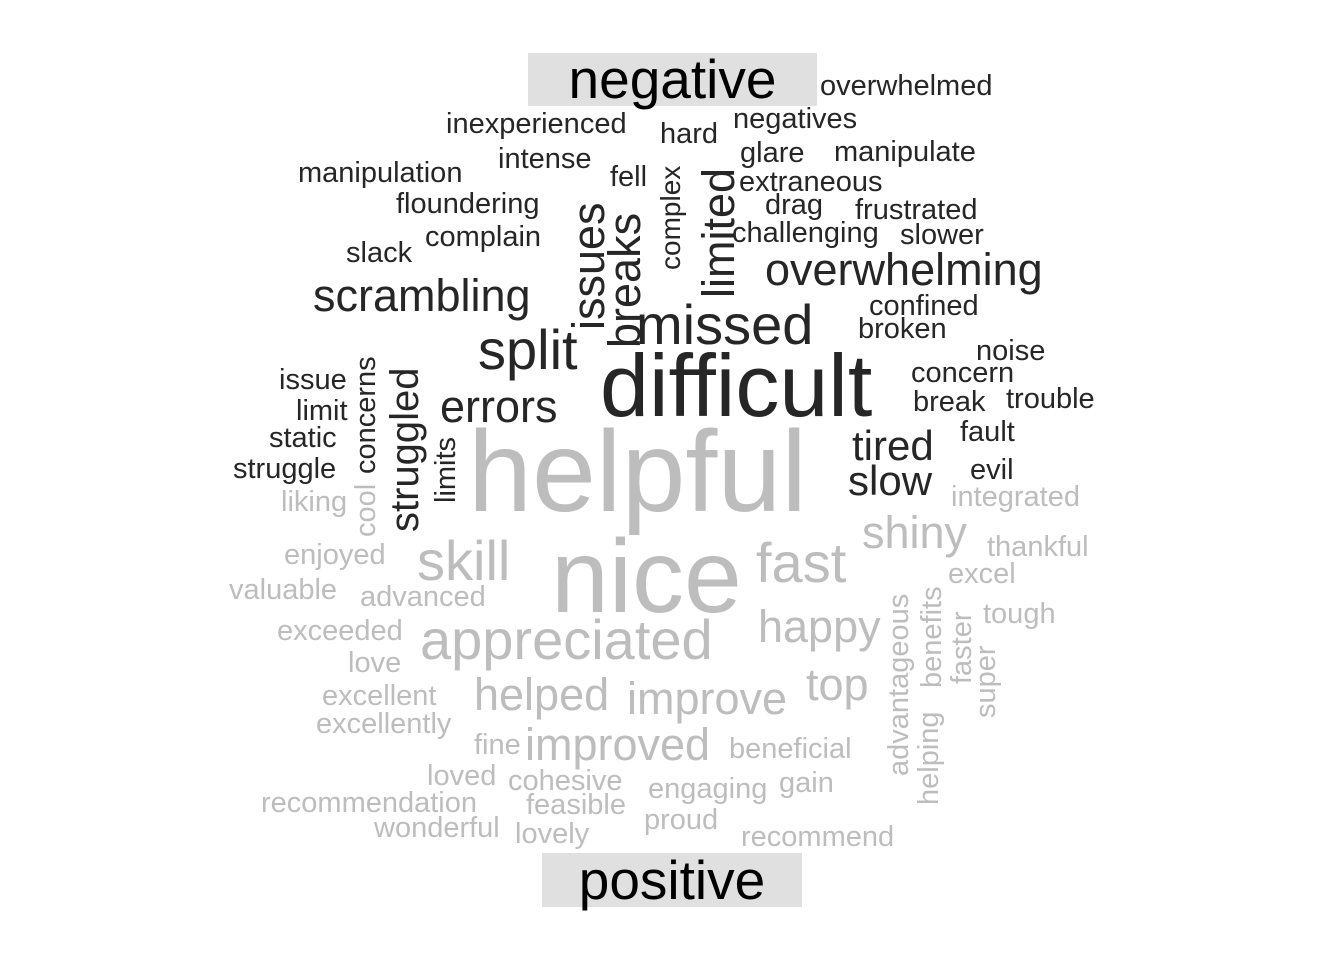 Image resolution: width=1344 pixels, height=960 pixels. I want to click on word-difficult: difficult, so click(736, 385).